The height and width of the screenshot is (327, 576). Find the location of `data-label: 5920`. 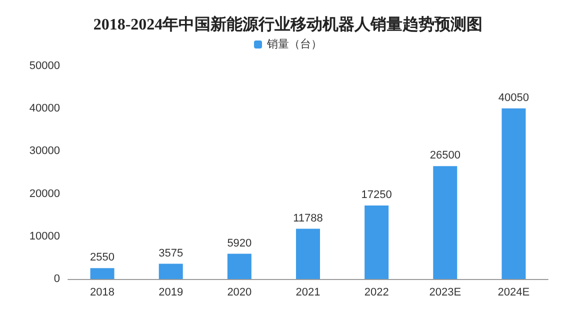

data-label: 5920 is located at coordinates (239, 243).